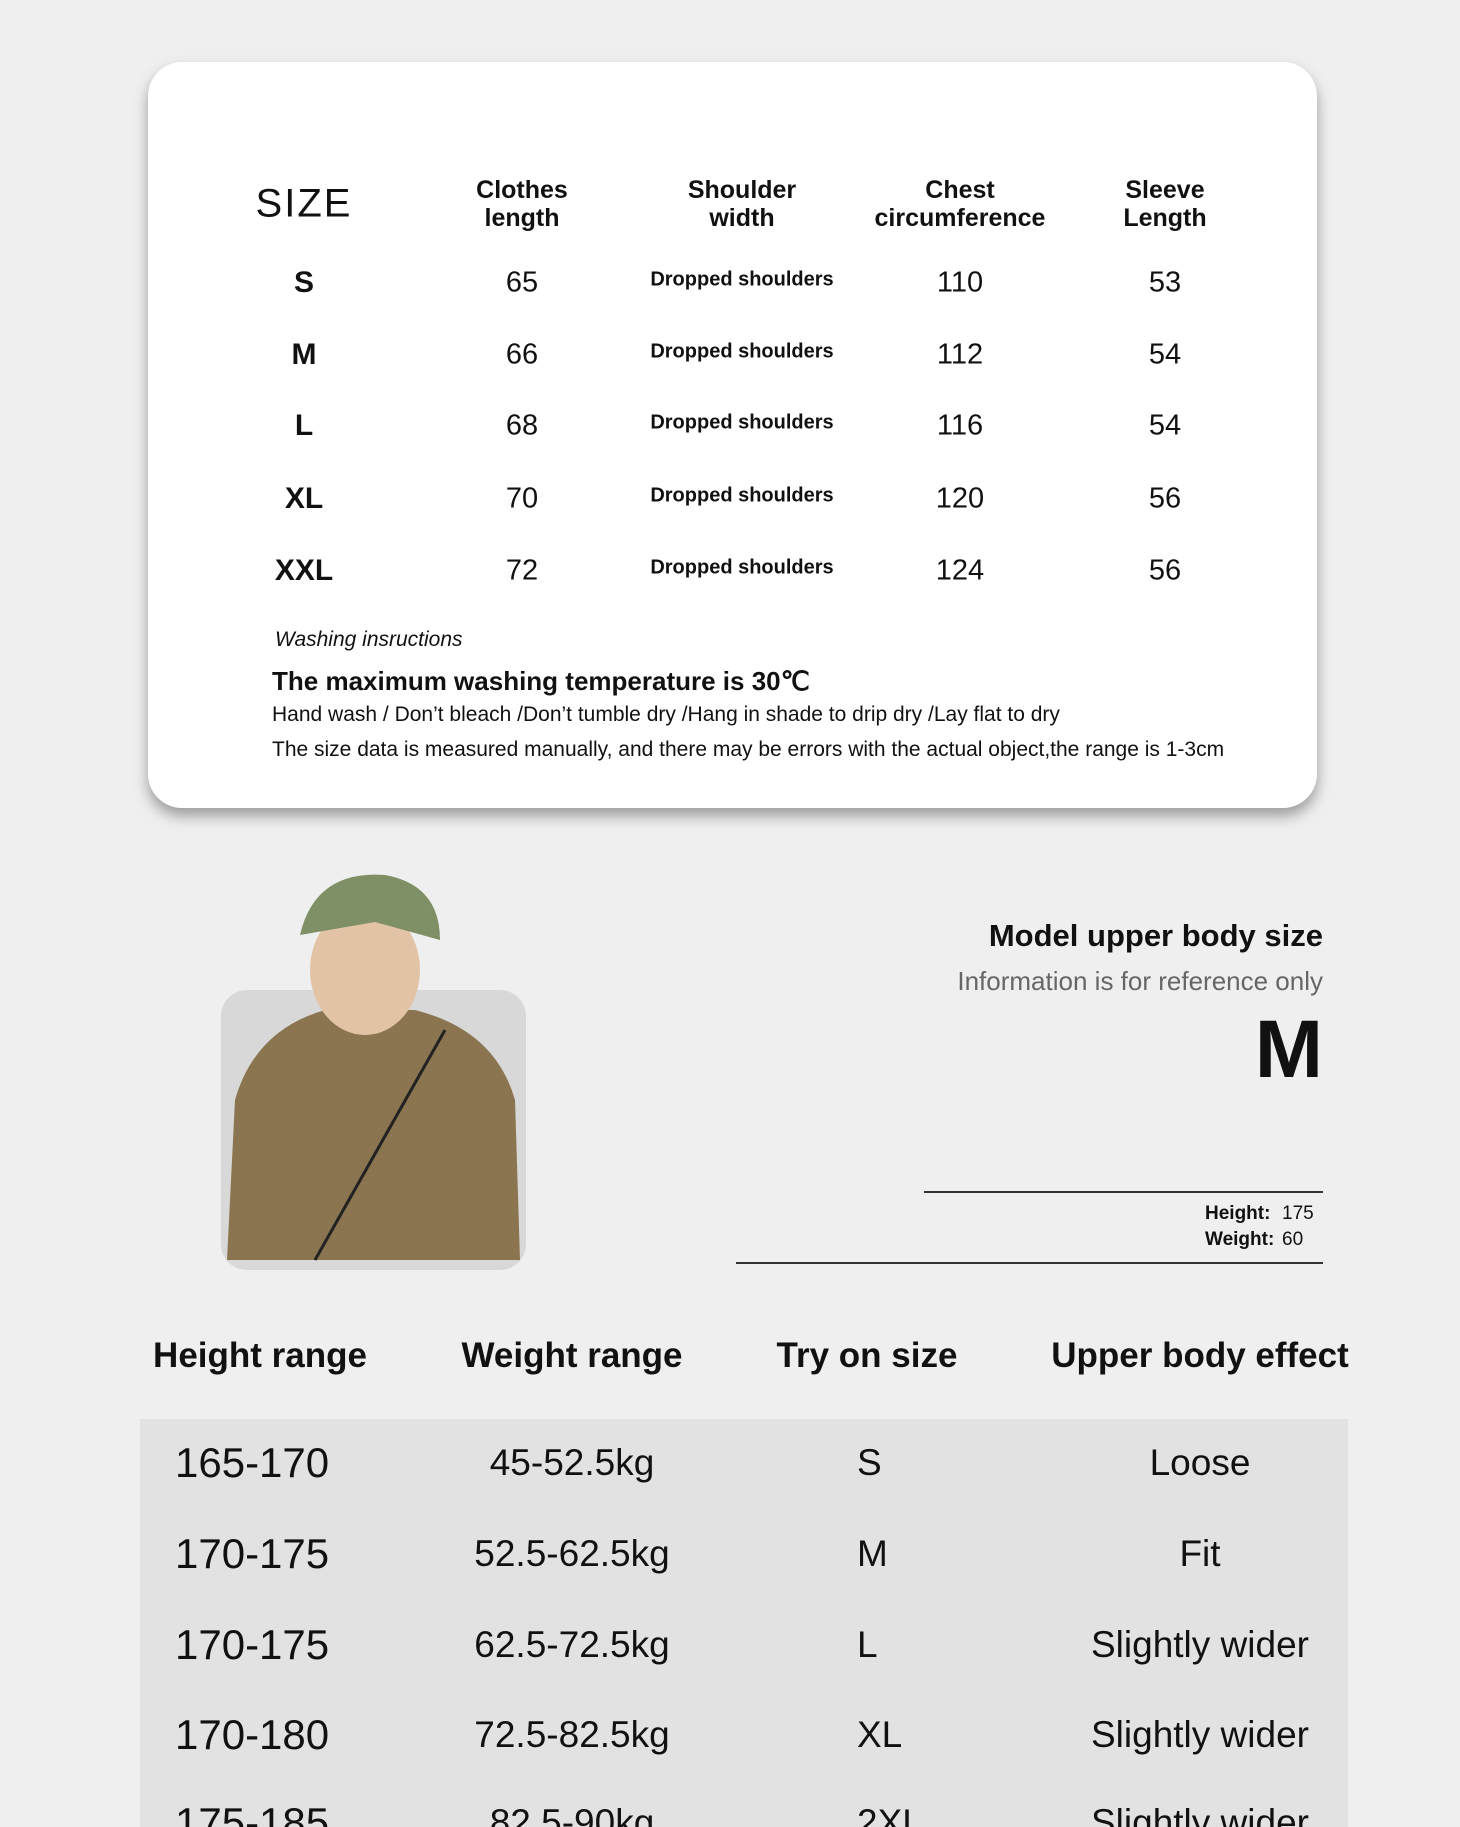  I want to click on size-header: SIZE, so click(304, 203).